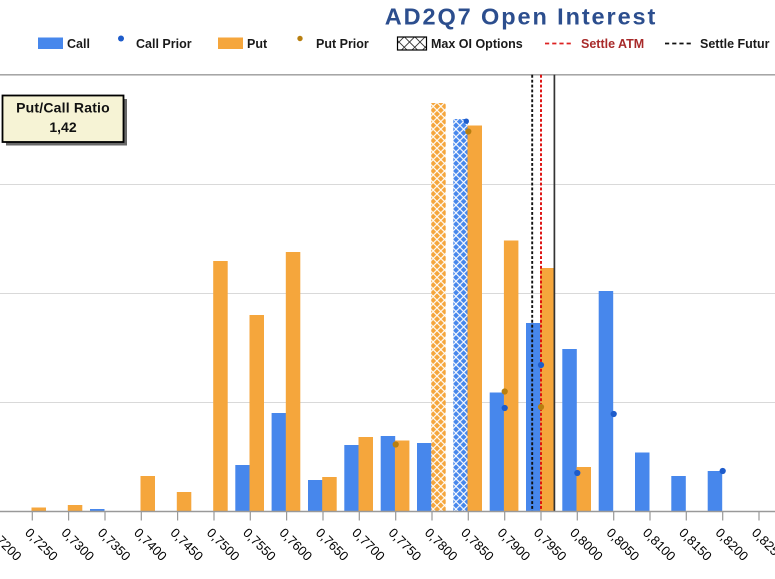 The width and height of the screenshot is (775, 579). I want to click on svg-text: Call Prior, so click(164, 44).